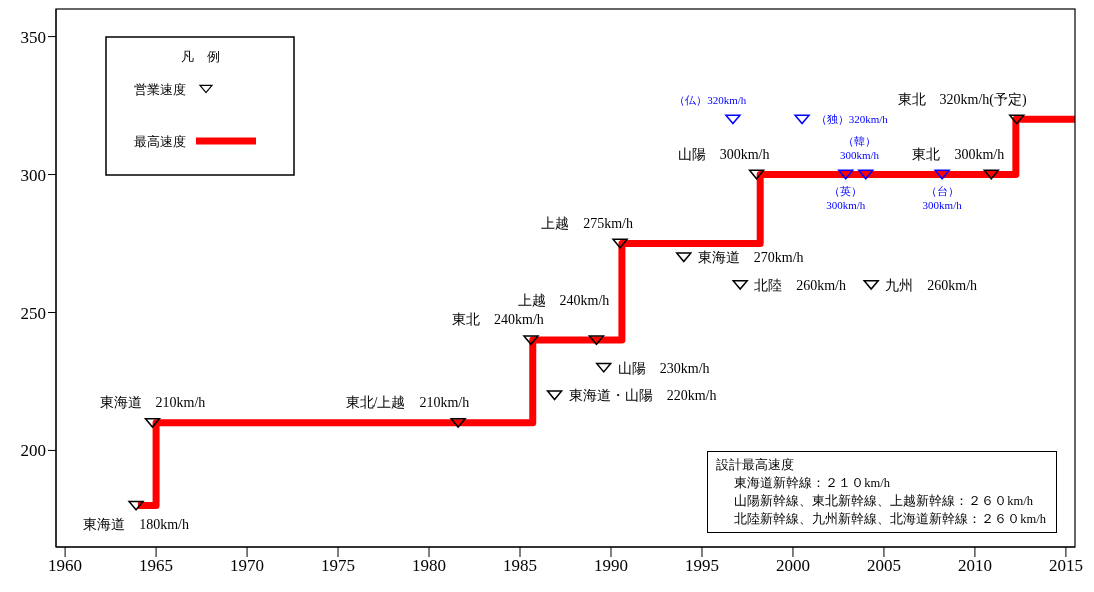  I want to click on x-tick-label: 1990, so click(610, 566).